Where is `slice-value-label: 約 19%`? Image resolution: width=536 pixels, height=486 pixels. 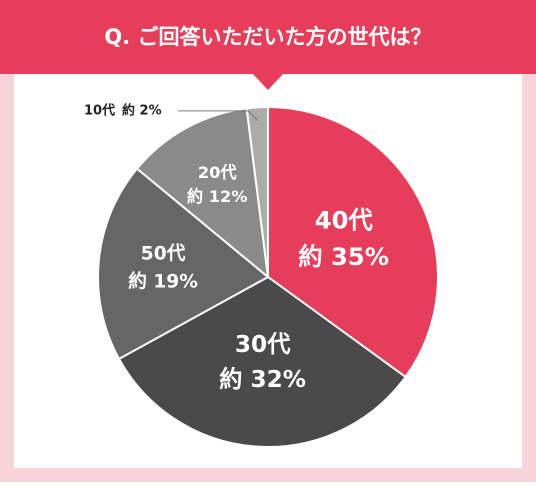 slice-value-label: 約 19% is located at coordinates (163, 282).